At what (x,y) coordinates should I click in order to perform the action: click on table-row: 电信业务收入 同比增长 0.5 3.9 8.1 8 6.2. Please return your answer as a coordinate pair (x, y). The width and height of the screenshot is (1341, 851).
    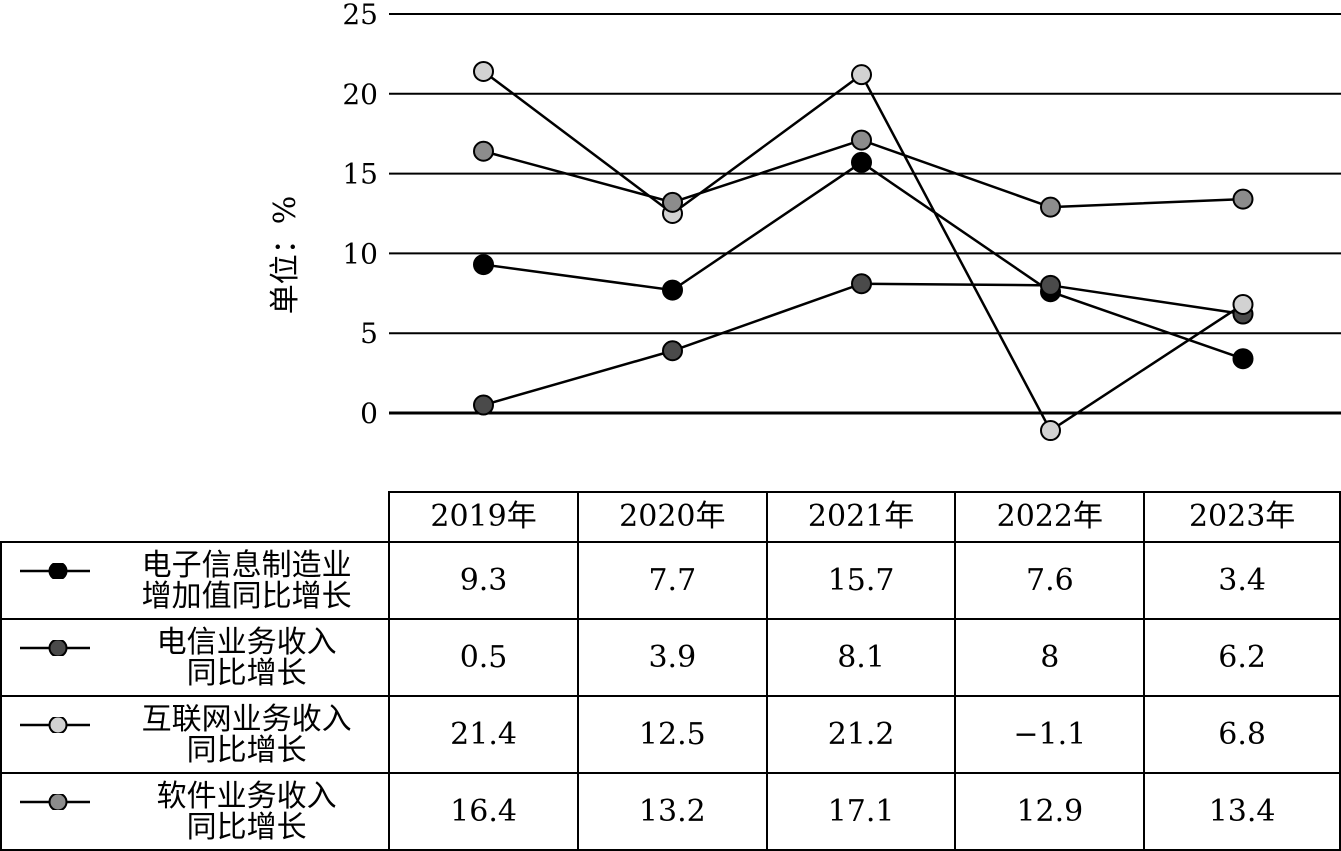
    Looking at the image, I should click on (670, 657).